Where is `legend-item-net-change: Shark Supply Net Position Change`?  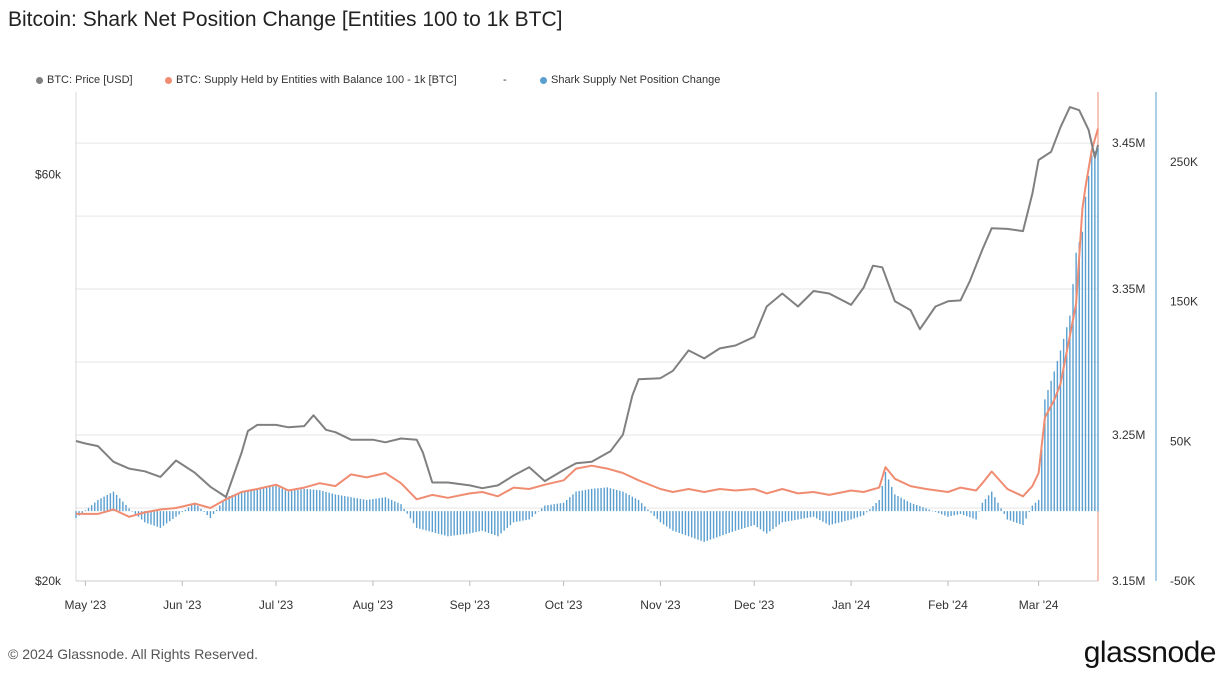
legend-item-net-change: Shark Supply Net Position Change is located at coordinates (630, 80).